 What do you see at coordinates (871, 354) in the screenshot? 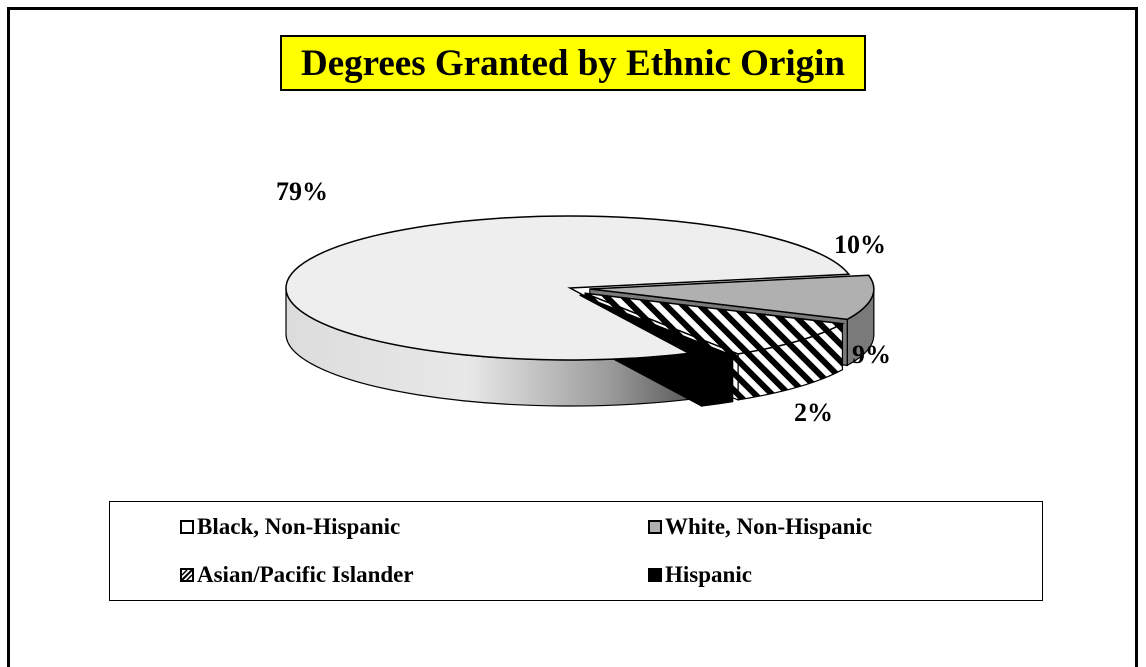
I see `data-label-asian-pacific-islander: 9%` at bounding box center [871, 354].